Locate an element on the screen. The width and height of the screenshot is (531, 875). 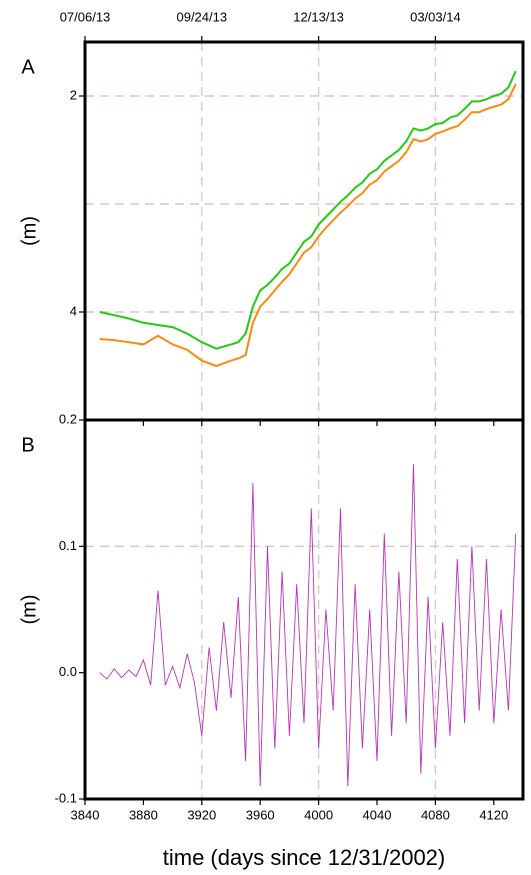
y-tick-label: 0.2 is located at coordinates (68, 418).